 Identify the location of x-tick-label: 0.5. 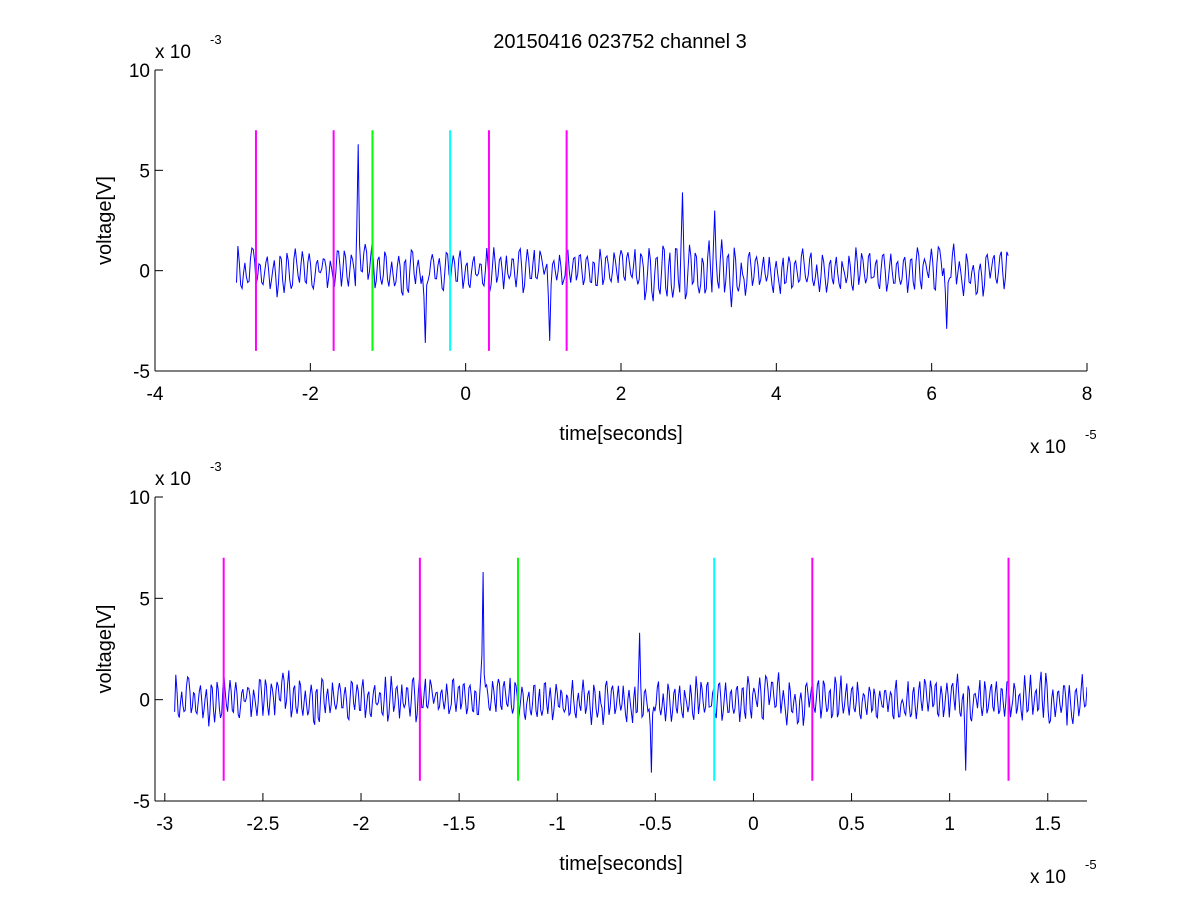
(851, 824).